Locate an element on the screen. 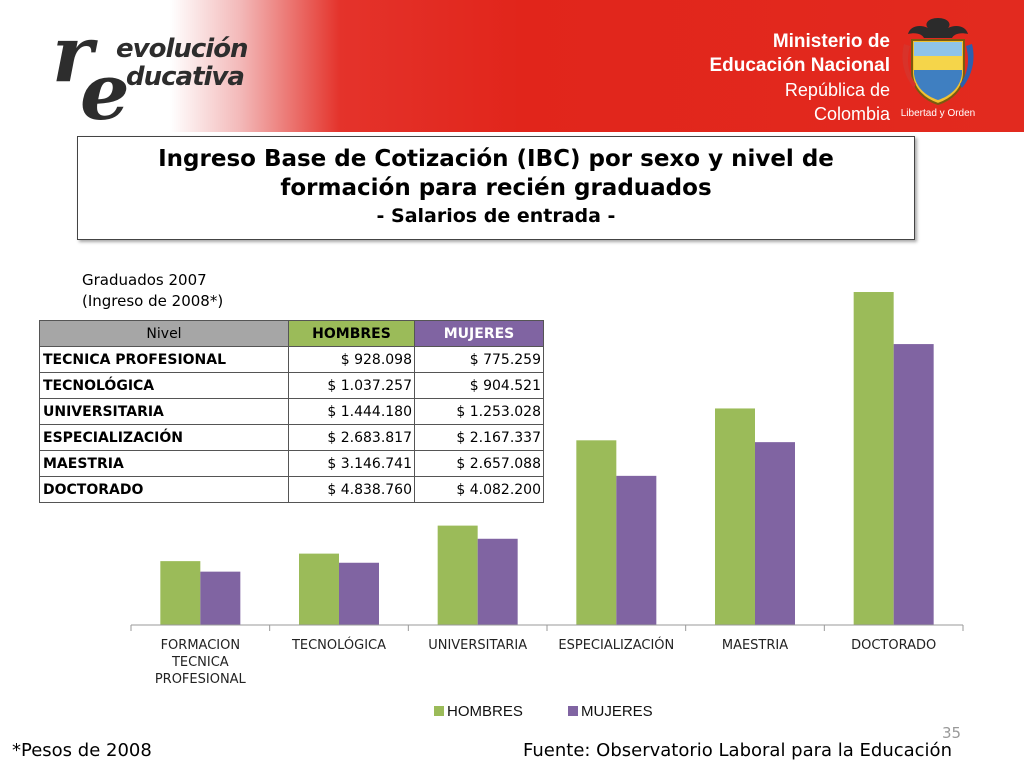  x-tick-label: DOCTORADO is located at coordinates (893, 645).